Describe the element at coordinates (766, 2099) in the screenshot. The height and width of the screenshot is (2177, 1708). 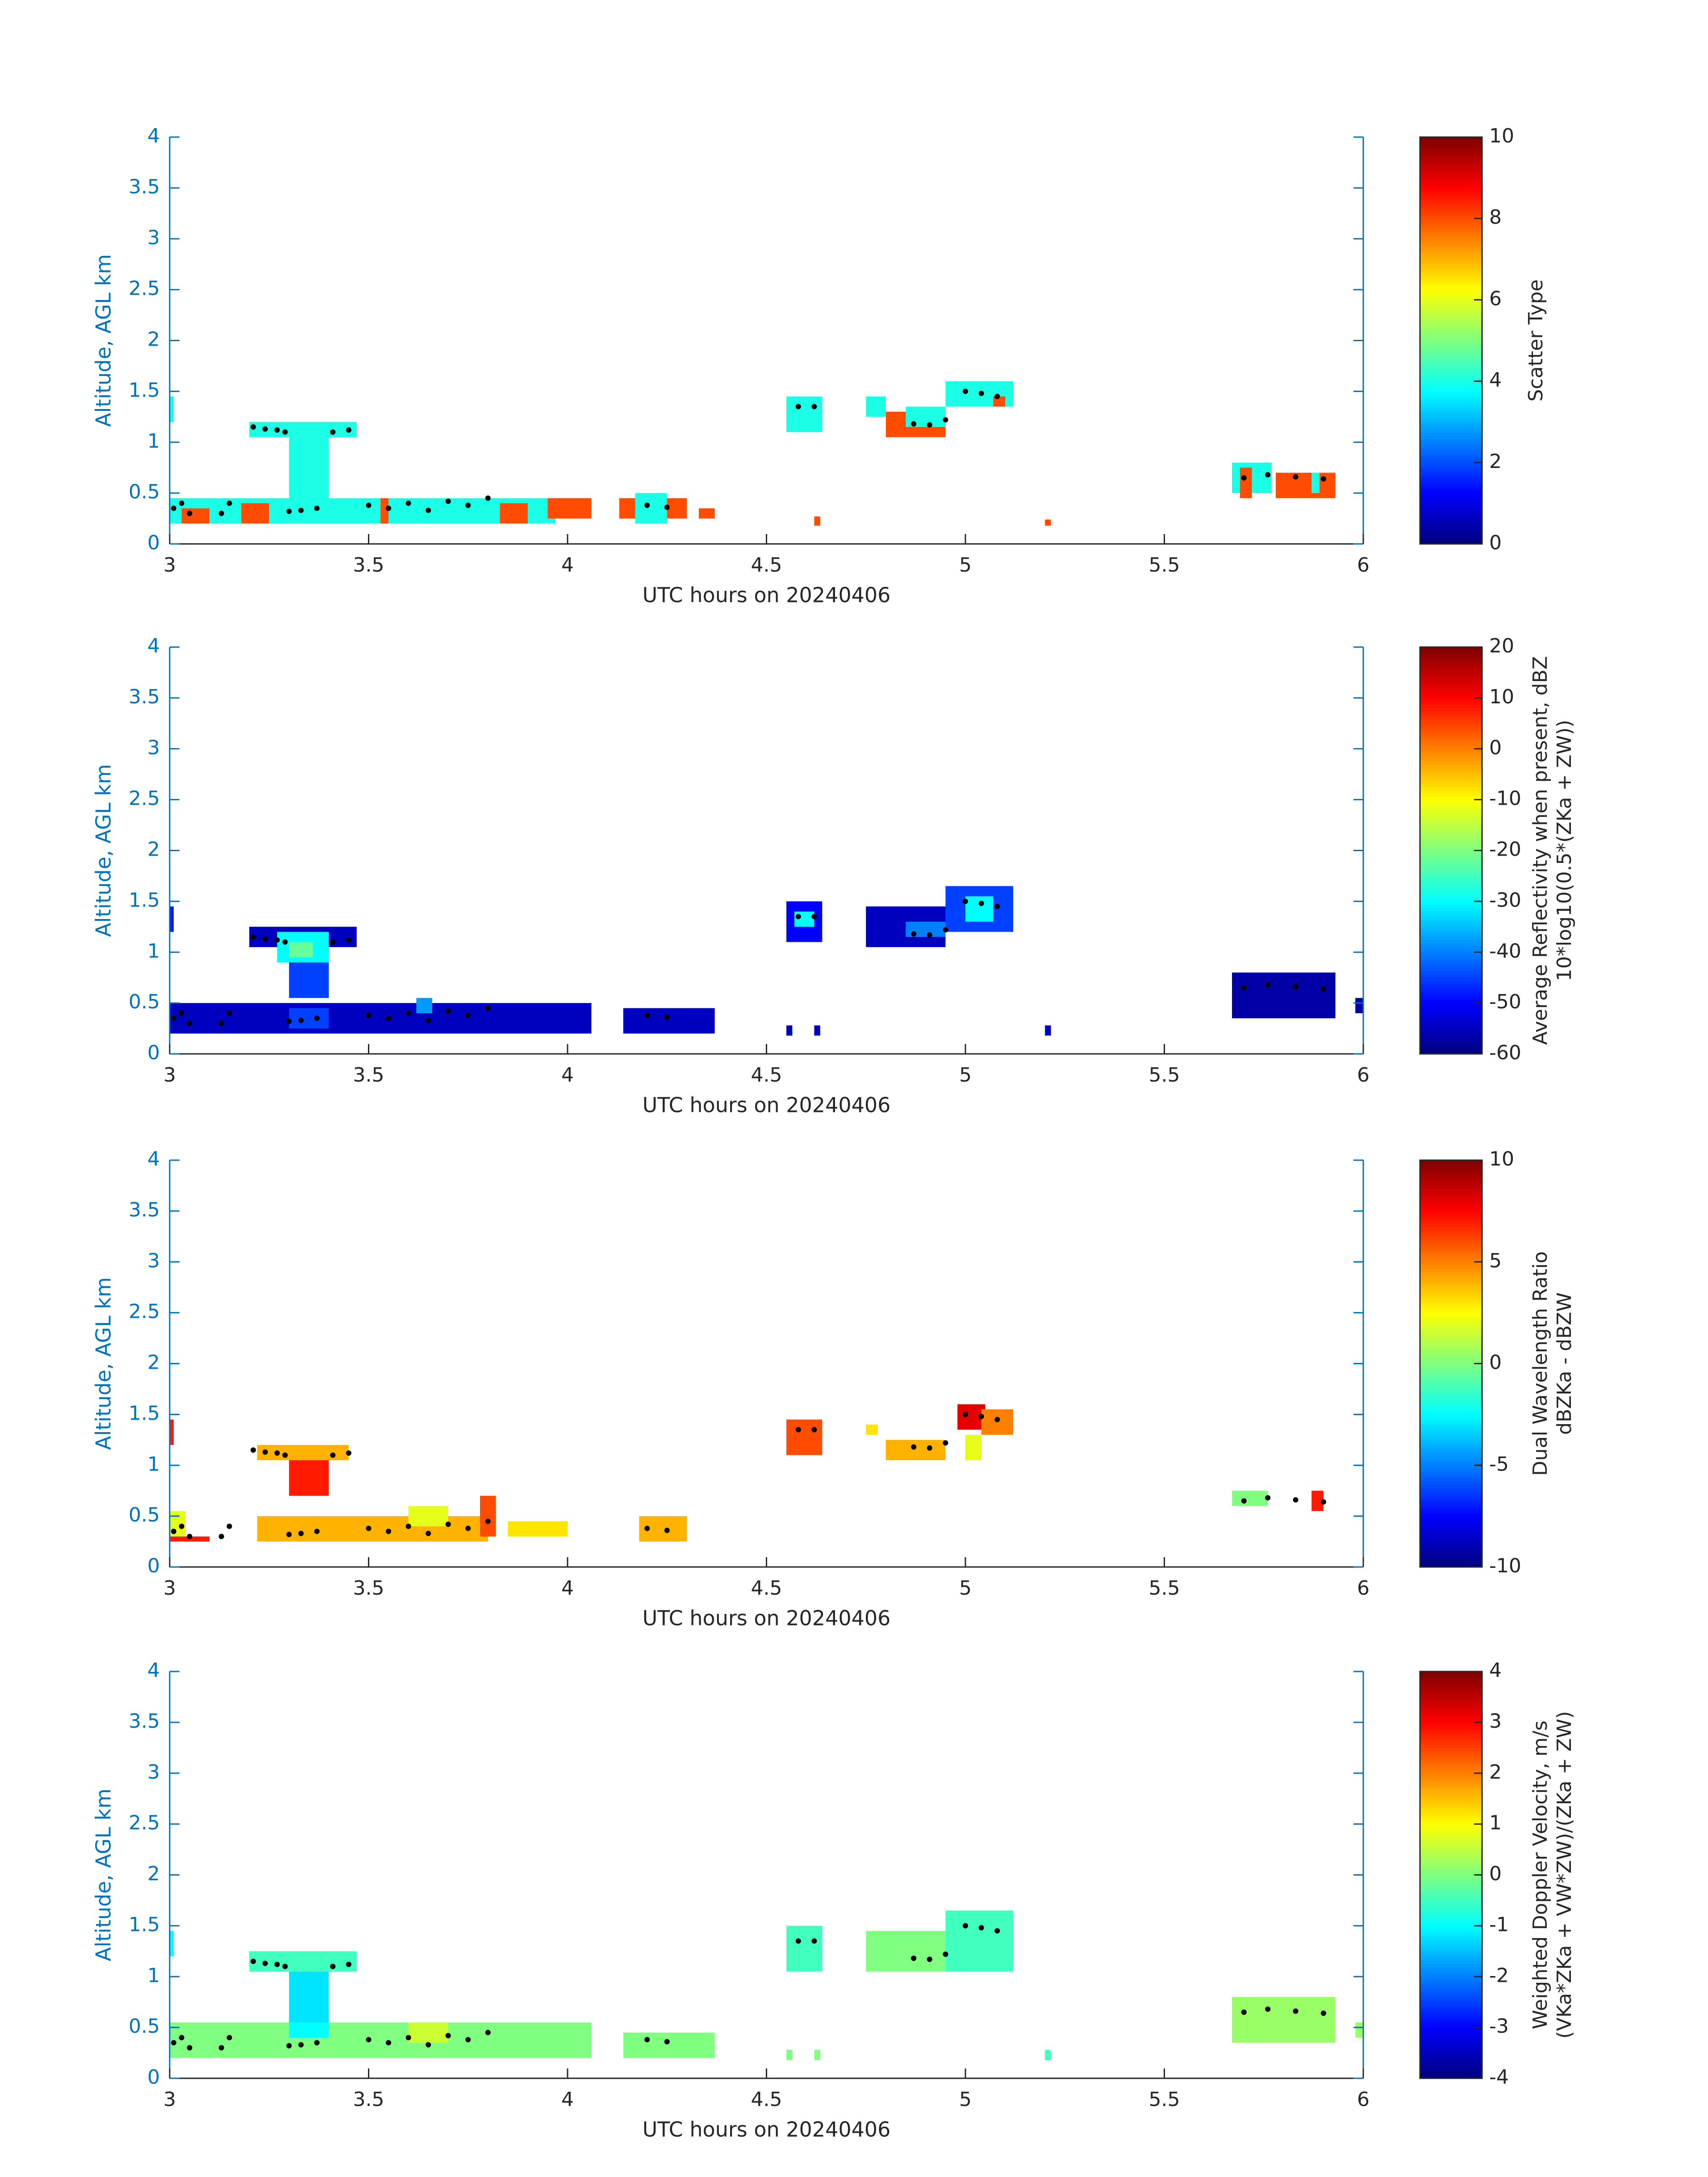
I see `x-tick-label: 4.5` at that location.